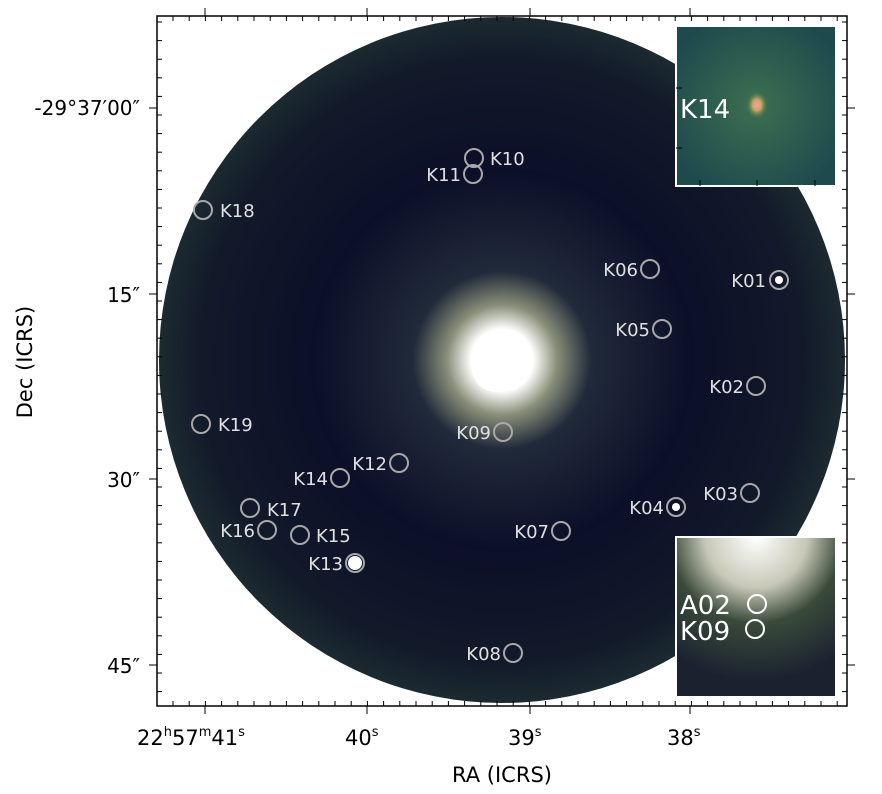 This screenshot has height=794, width=882. I want to click on source-label: K03, so click(720, 494).